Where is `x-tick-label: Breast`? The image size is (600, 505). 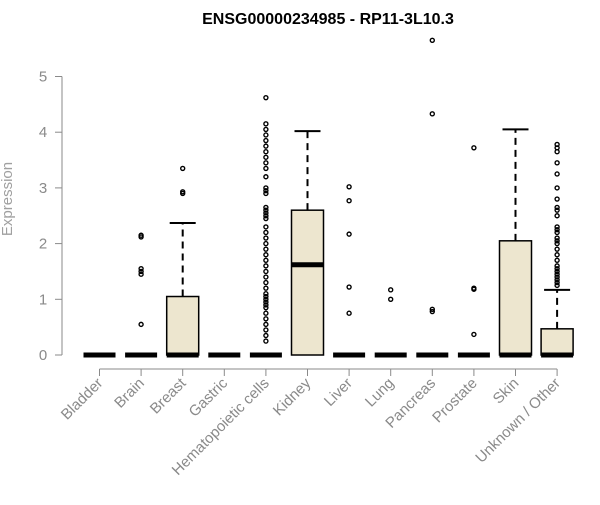 x-tick-label: Breast is located at coordinates (168, 395).